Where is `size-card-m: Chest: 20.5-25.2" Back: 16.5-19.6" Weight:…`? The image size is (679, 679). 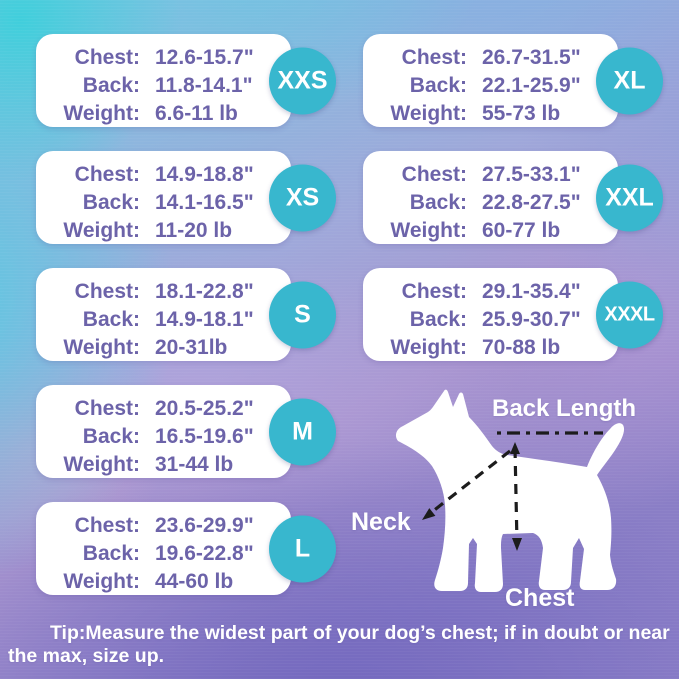 size-card-m: Chest: 20.5-25.2" Back: 16.5-19.6" Weight:… is located at coordinates (186, 432).